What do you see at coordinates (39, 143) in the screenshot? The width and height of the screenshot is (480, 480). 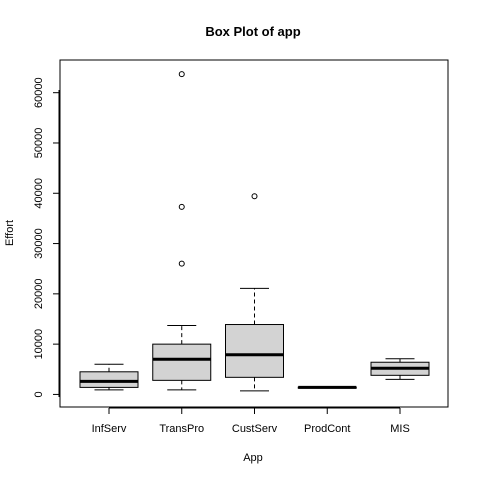 I see `y-tick-label: 50000` at bounding box center [39, 143].